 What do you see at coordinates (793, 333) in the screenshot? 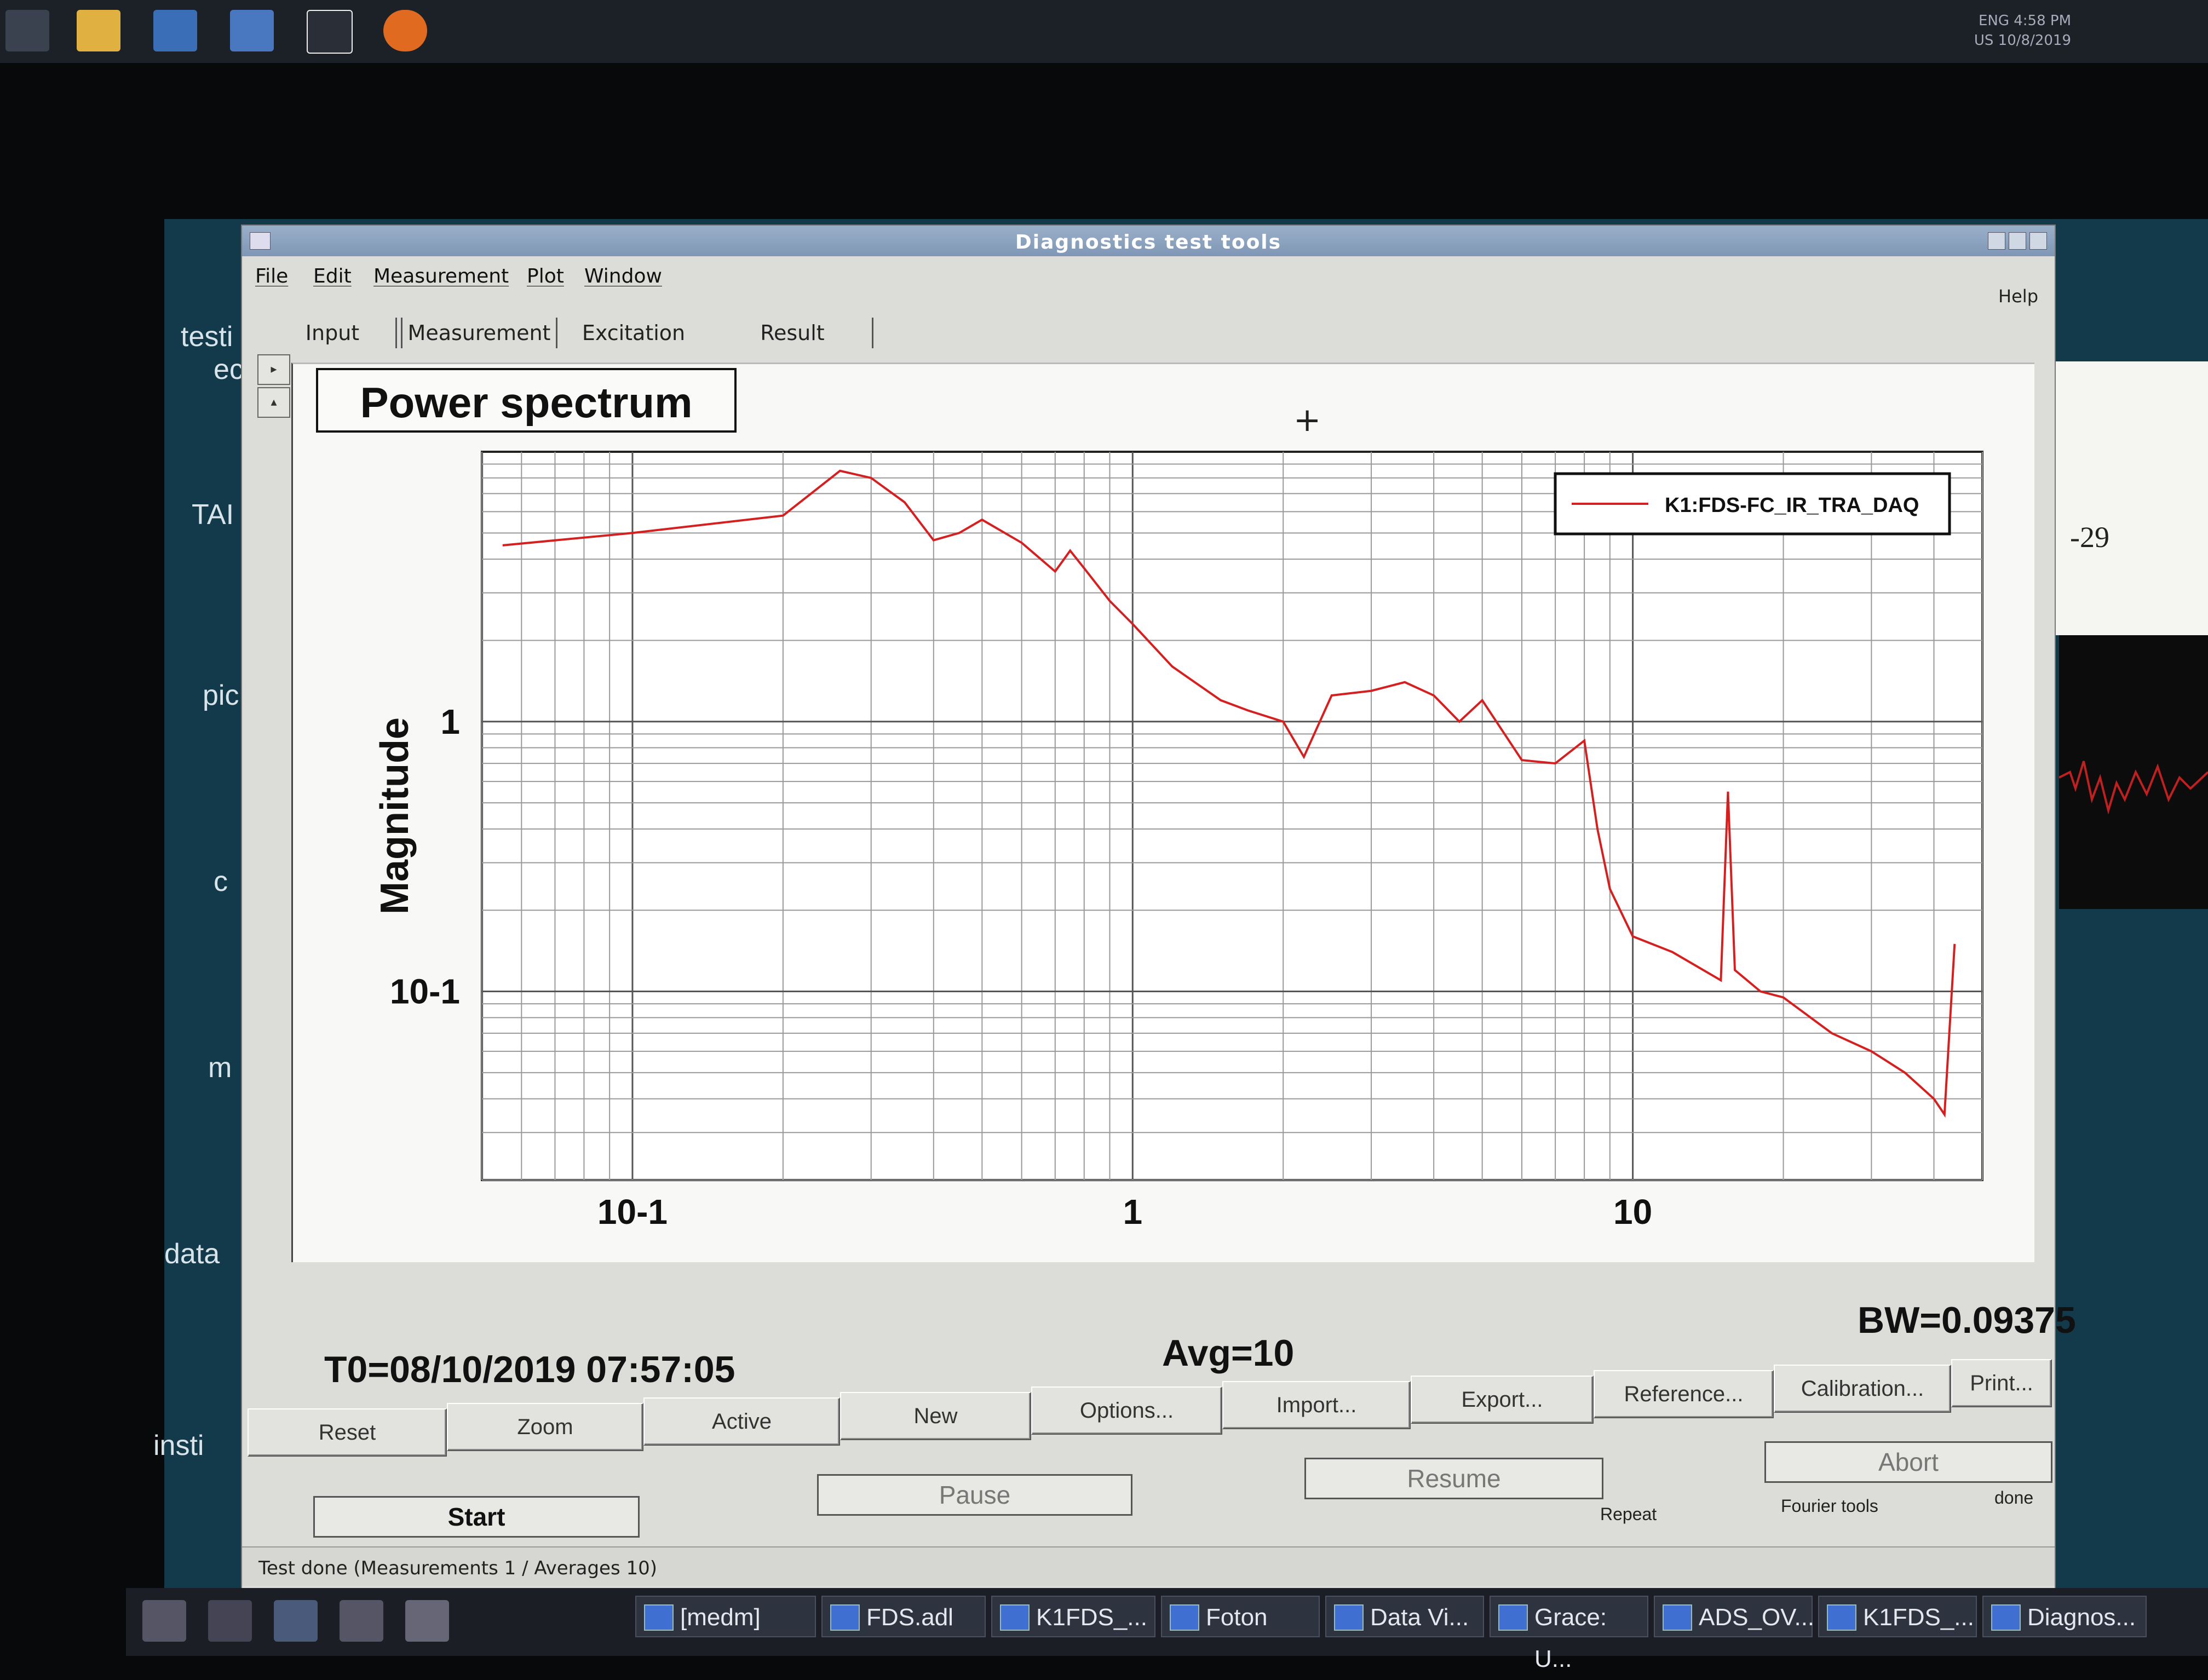
I see `tab-result: Result` at bounding box center [793, 333].